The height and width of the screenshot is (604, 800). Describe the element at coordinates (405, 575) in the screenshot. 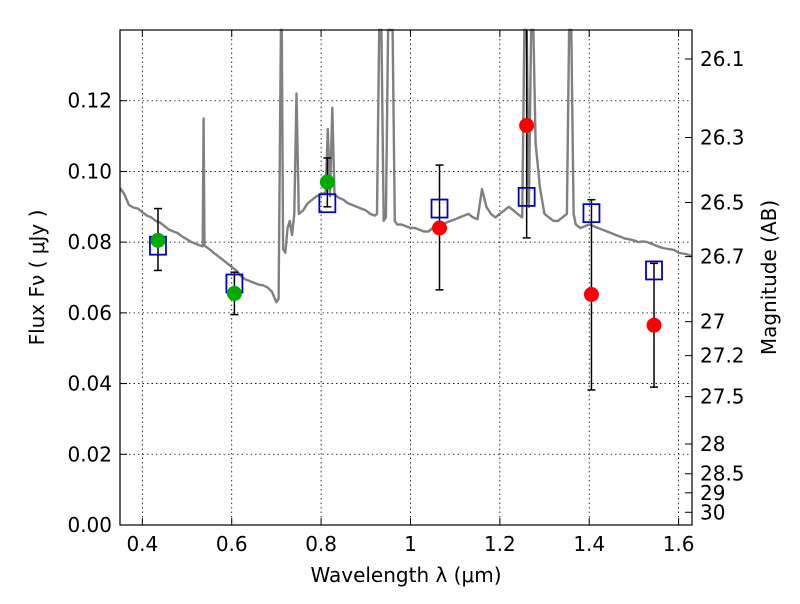

I see `x-axis-title: Wavelength λ (μm)` at that location.